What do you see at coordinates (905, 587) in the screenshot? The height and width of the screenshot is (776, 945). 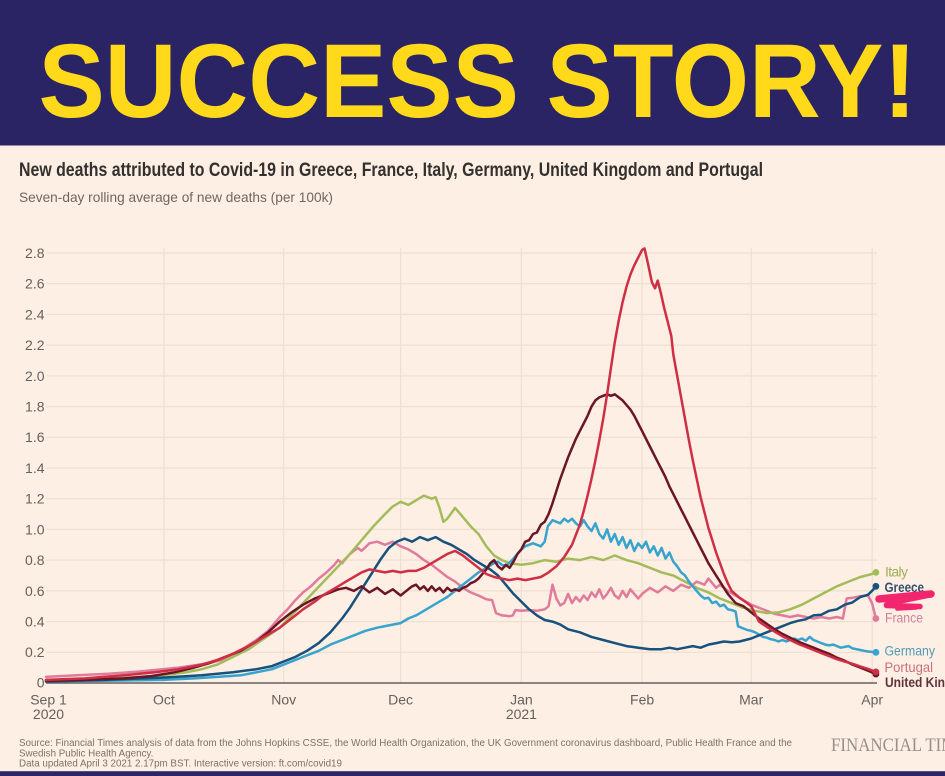 I see `svg-text: Greece` at bounding box center [905, 587].